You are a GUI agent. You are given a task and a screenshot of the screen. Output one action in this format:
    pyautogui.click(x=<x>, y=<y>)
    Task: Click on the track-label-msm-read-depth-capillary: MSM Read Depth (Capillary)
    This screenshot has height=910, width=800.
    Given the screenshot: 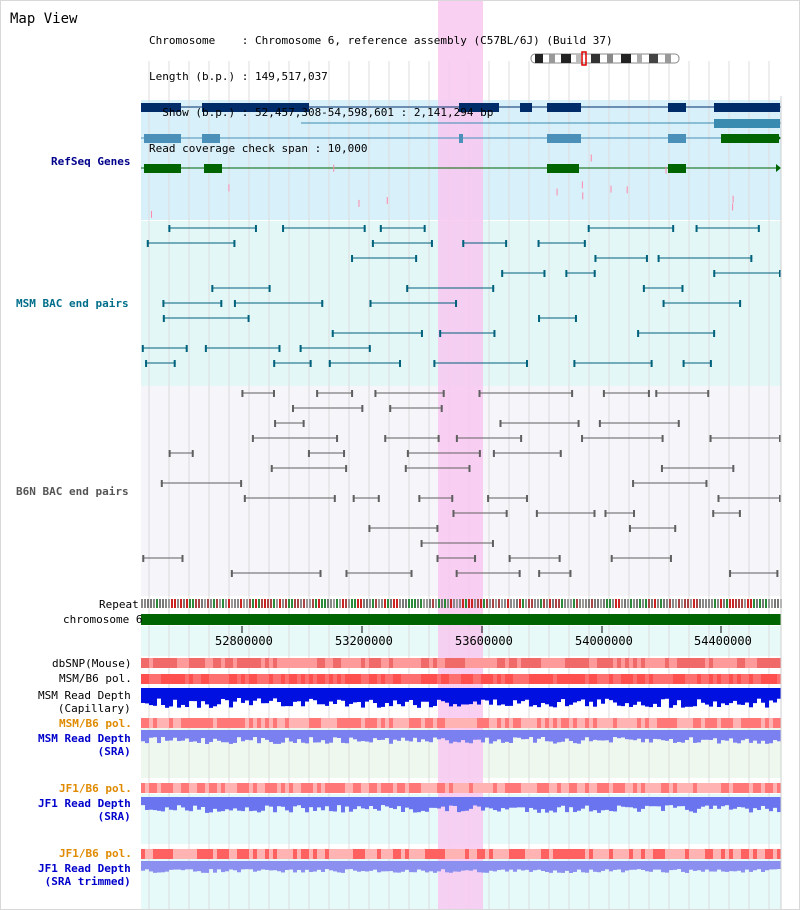 What is the action you would take?
    pyautogui.click(x=84, y=702)
    